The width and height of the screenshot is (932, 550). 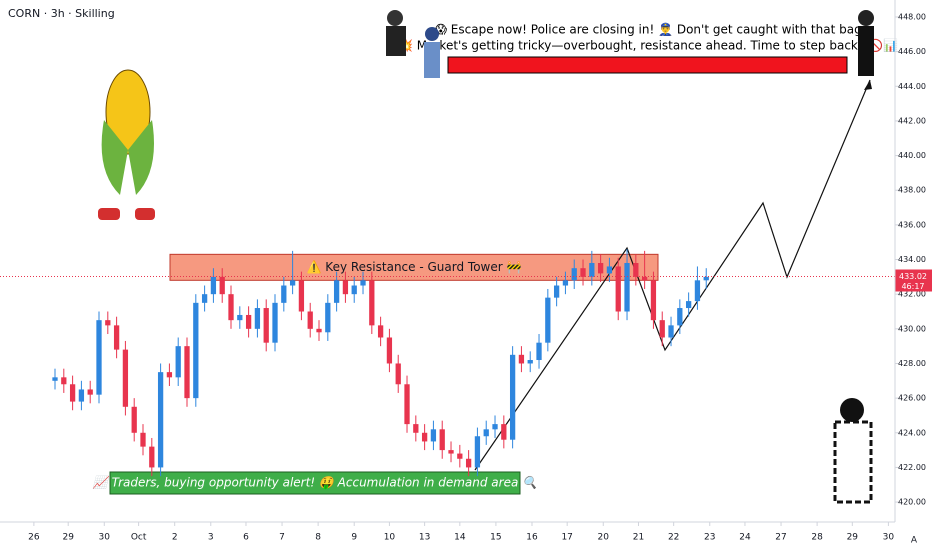 What do you see at coordinates (68, 538) in the screenshot?
I see `x-tick-label: 29` at bounding box center [68, 538].